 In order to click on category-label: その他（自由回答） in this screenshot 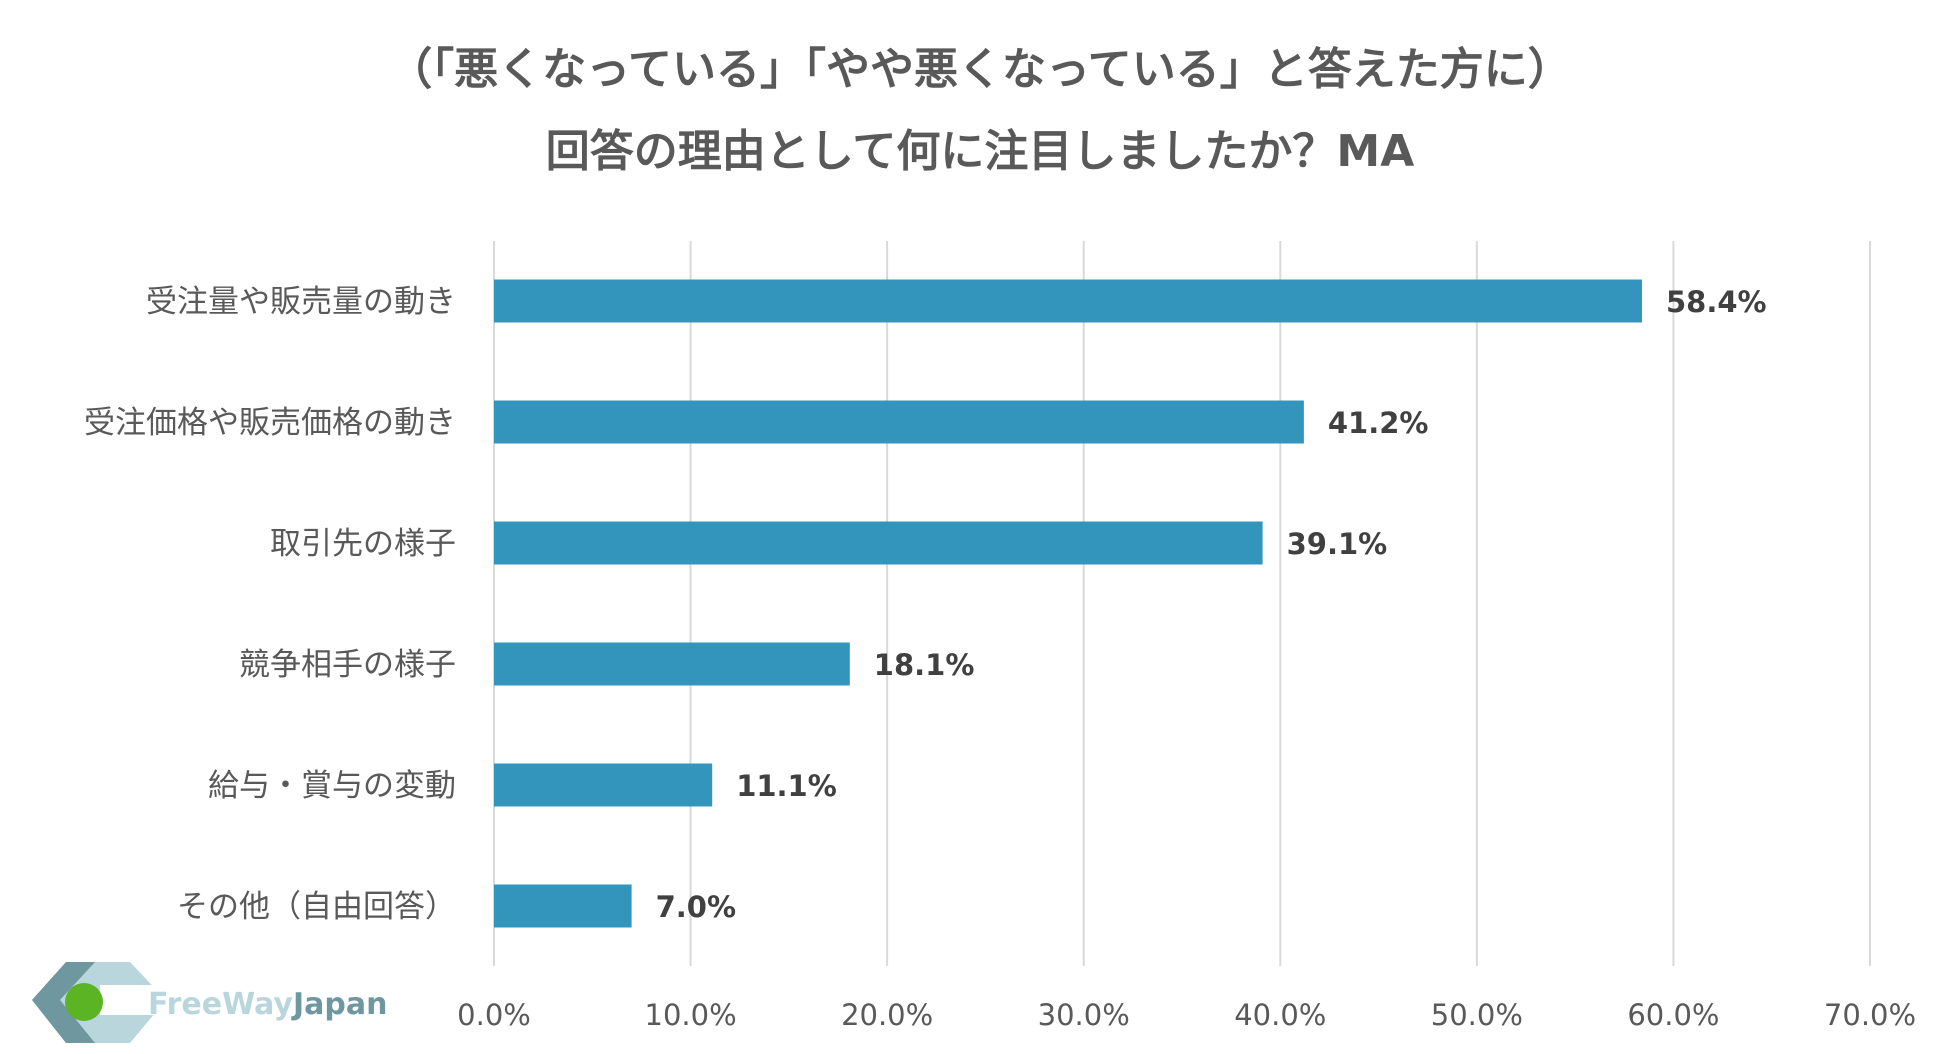, I will do `click(316, 907)`.